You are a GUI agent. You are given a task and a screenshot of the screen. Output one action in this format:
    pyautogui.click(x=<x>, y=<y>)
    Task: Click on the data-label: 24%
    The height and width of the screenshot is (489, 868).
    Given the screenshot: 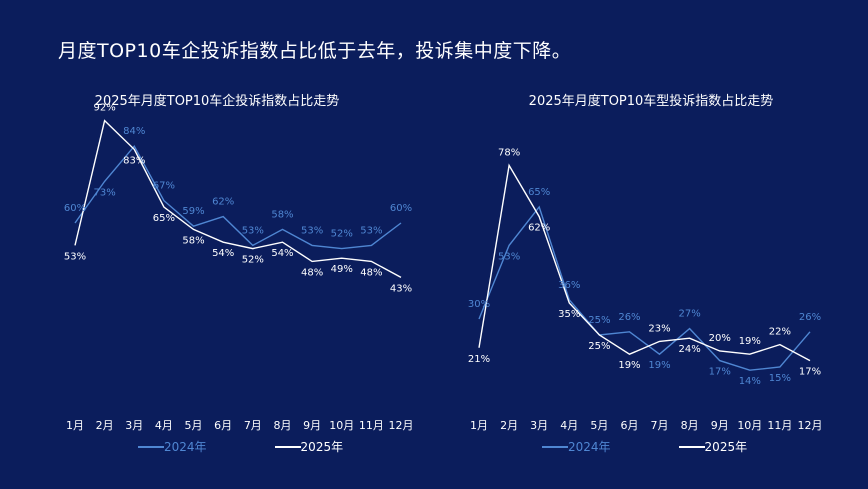 What is the action you would take?
    pyautogui.click(x=690, y=349)
    